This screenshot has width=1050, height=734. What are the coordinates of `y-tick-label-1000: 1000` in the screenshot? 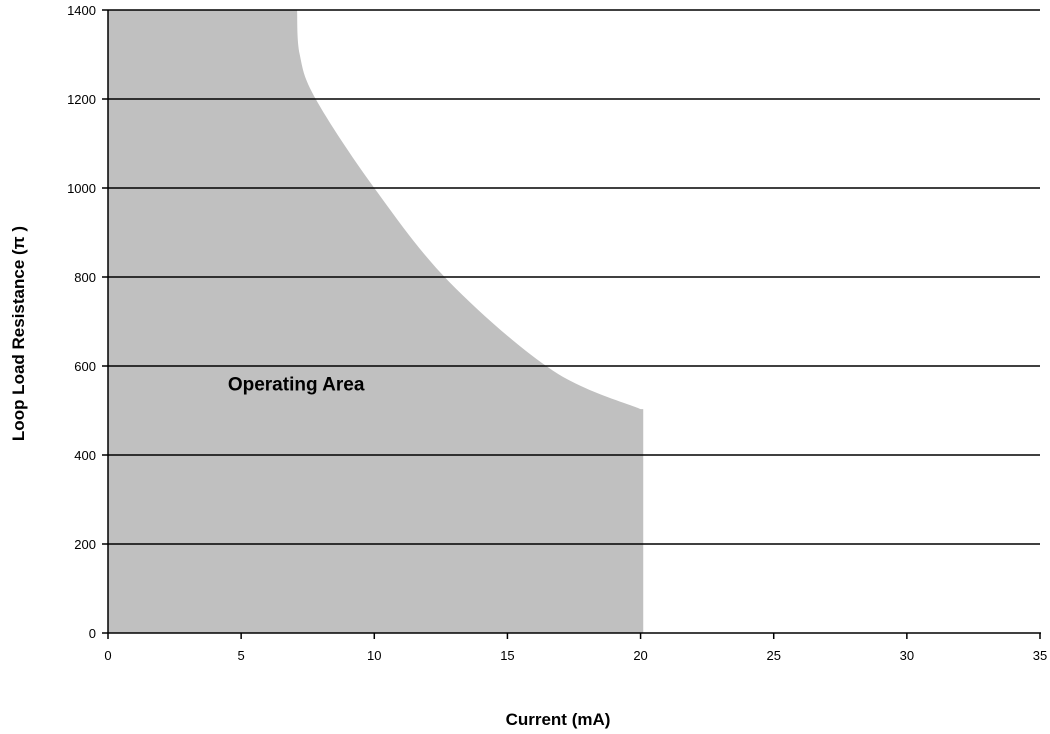 It's located at (81, 188).